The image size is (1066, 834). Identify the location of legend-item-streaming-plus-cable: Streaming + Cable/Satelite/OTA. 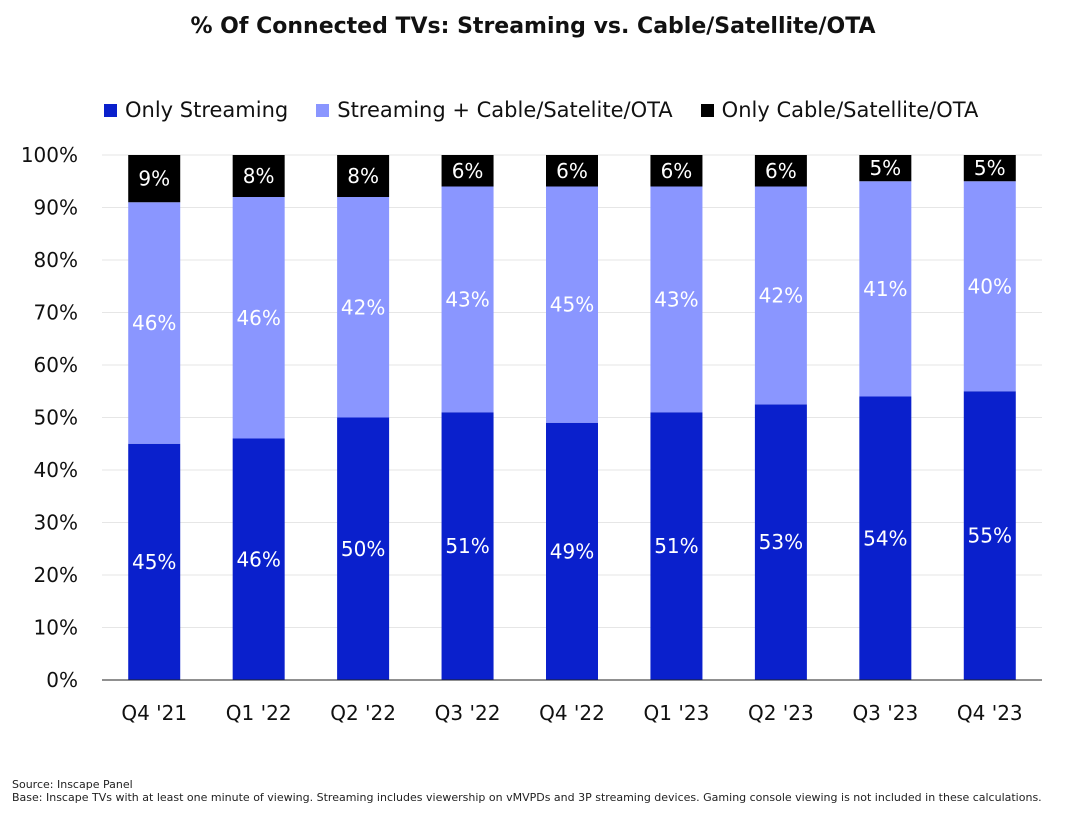
(494, 110).